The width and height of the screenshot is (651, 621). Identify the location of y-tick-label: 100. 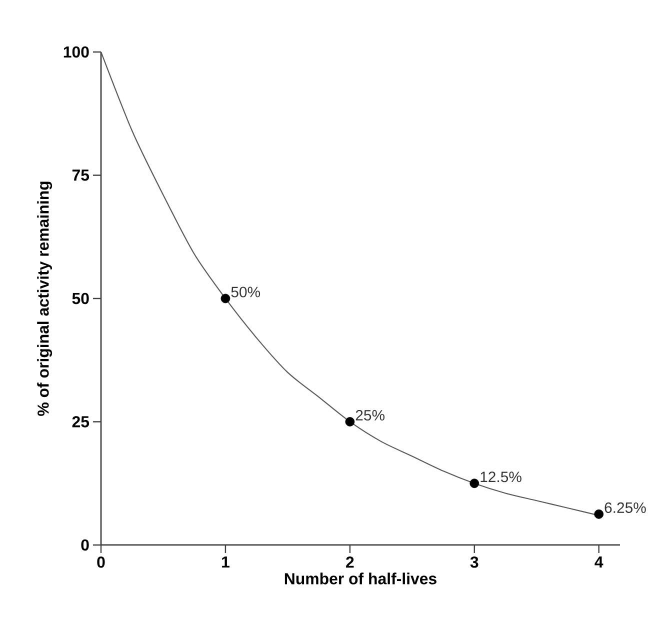
(76, 52).